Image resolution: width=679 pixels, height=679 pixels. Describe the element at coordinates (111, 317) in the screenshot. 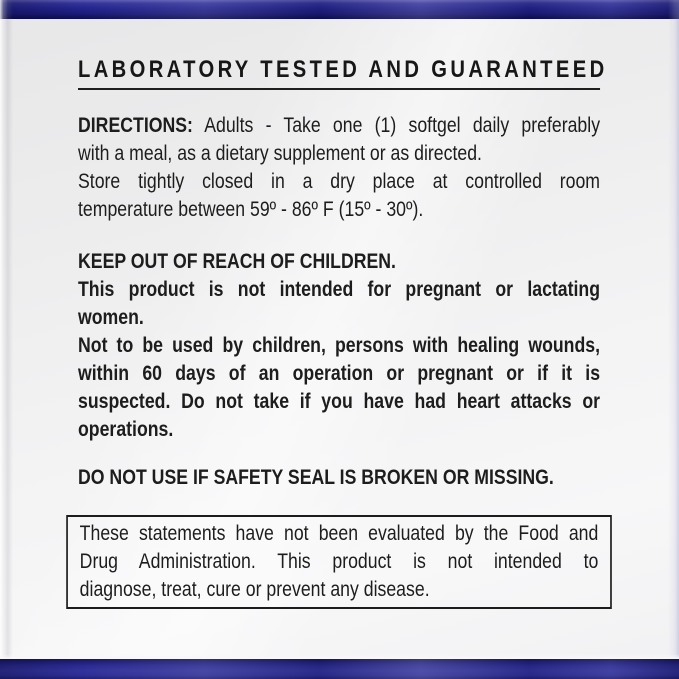

I see `text-line: women.` at that location.